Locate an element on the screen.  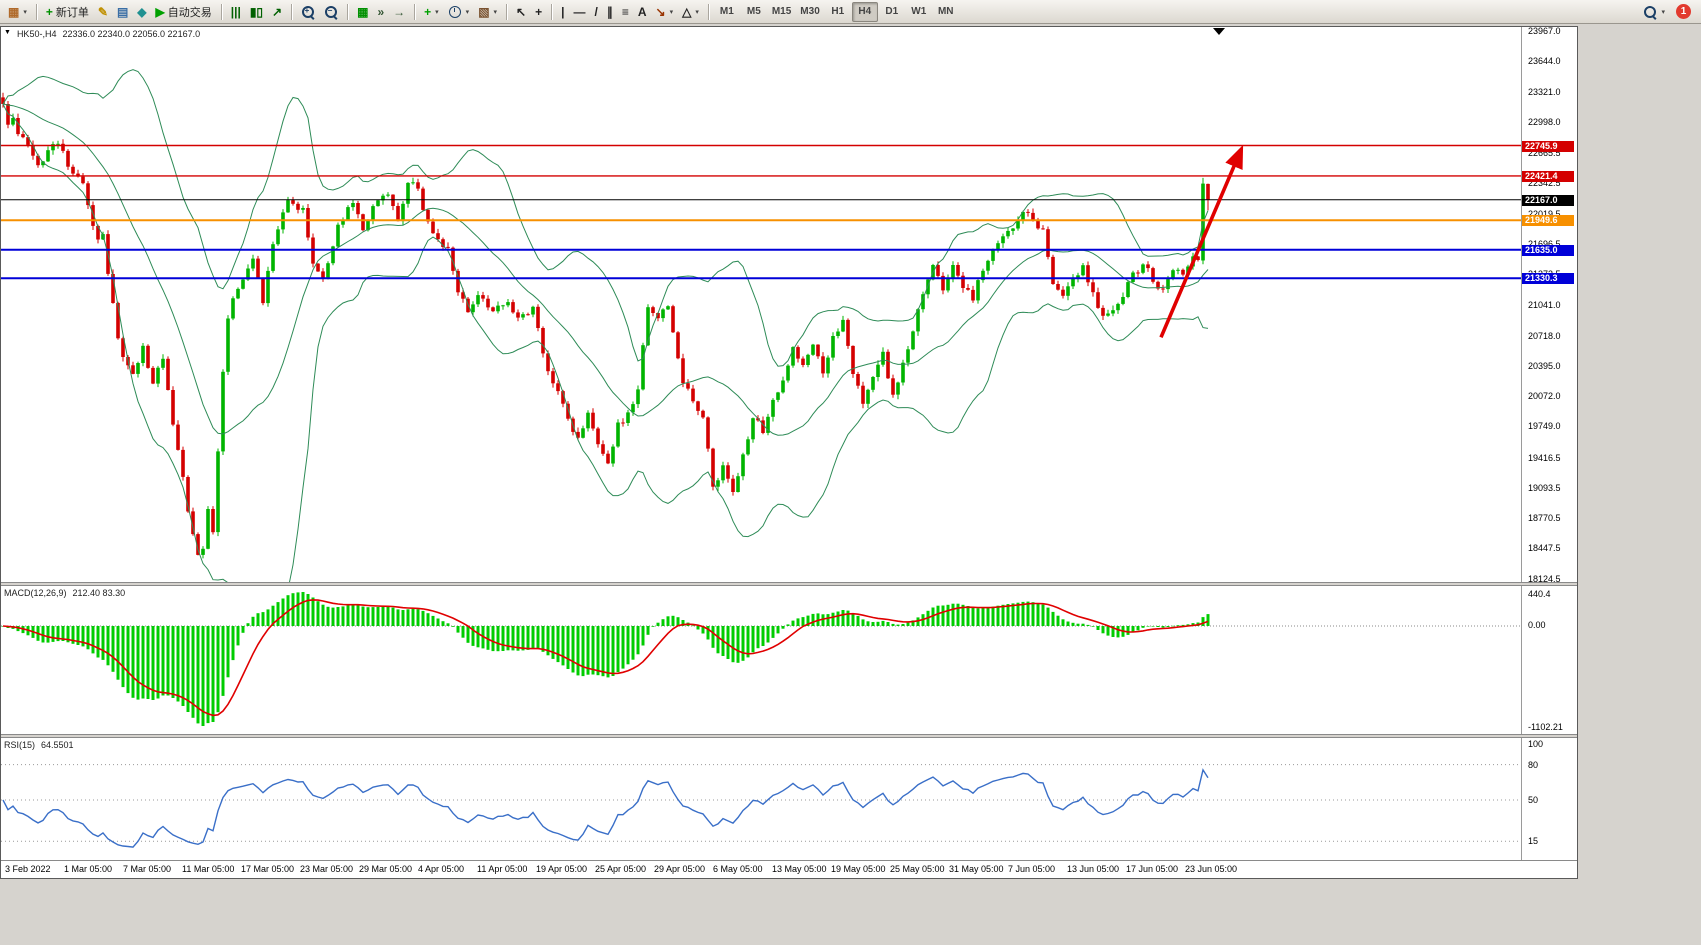
zoom-out-button: − is located at coordinates (331, 12).